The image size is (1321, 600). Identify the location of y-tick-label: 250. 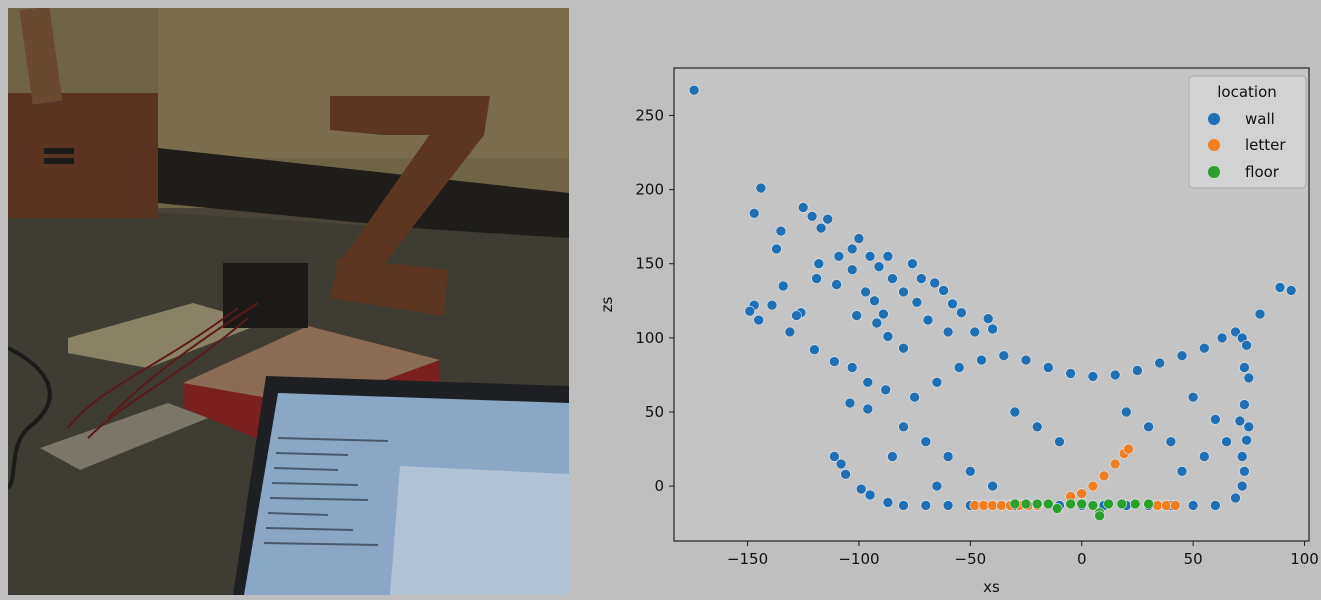
(649, 115).